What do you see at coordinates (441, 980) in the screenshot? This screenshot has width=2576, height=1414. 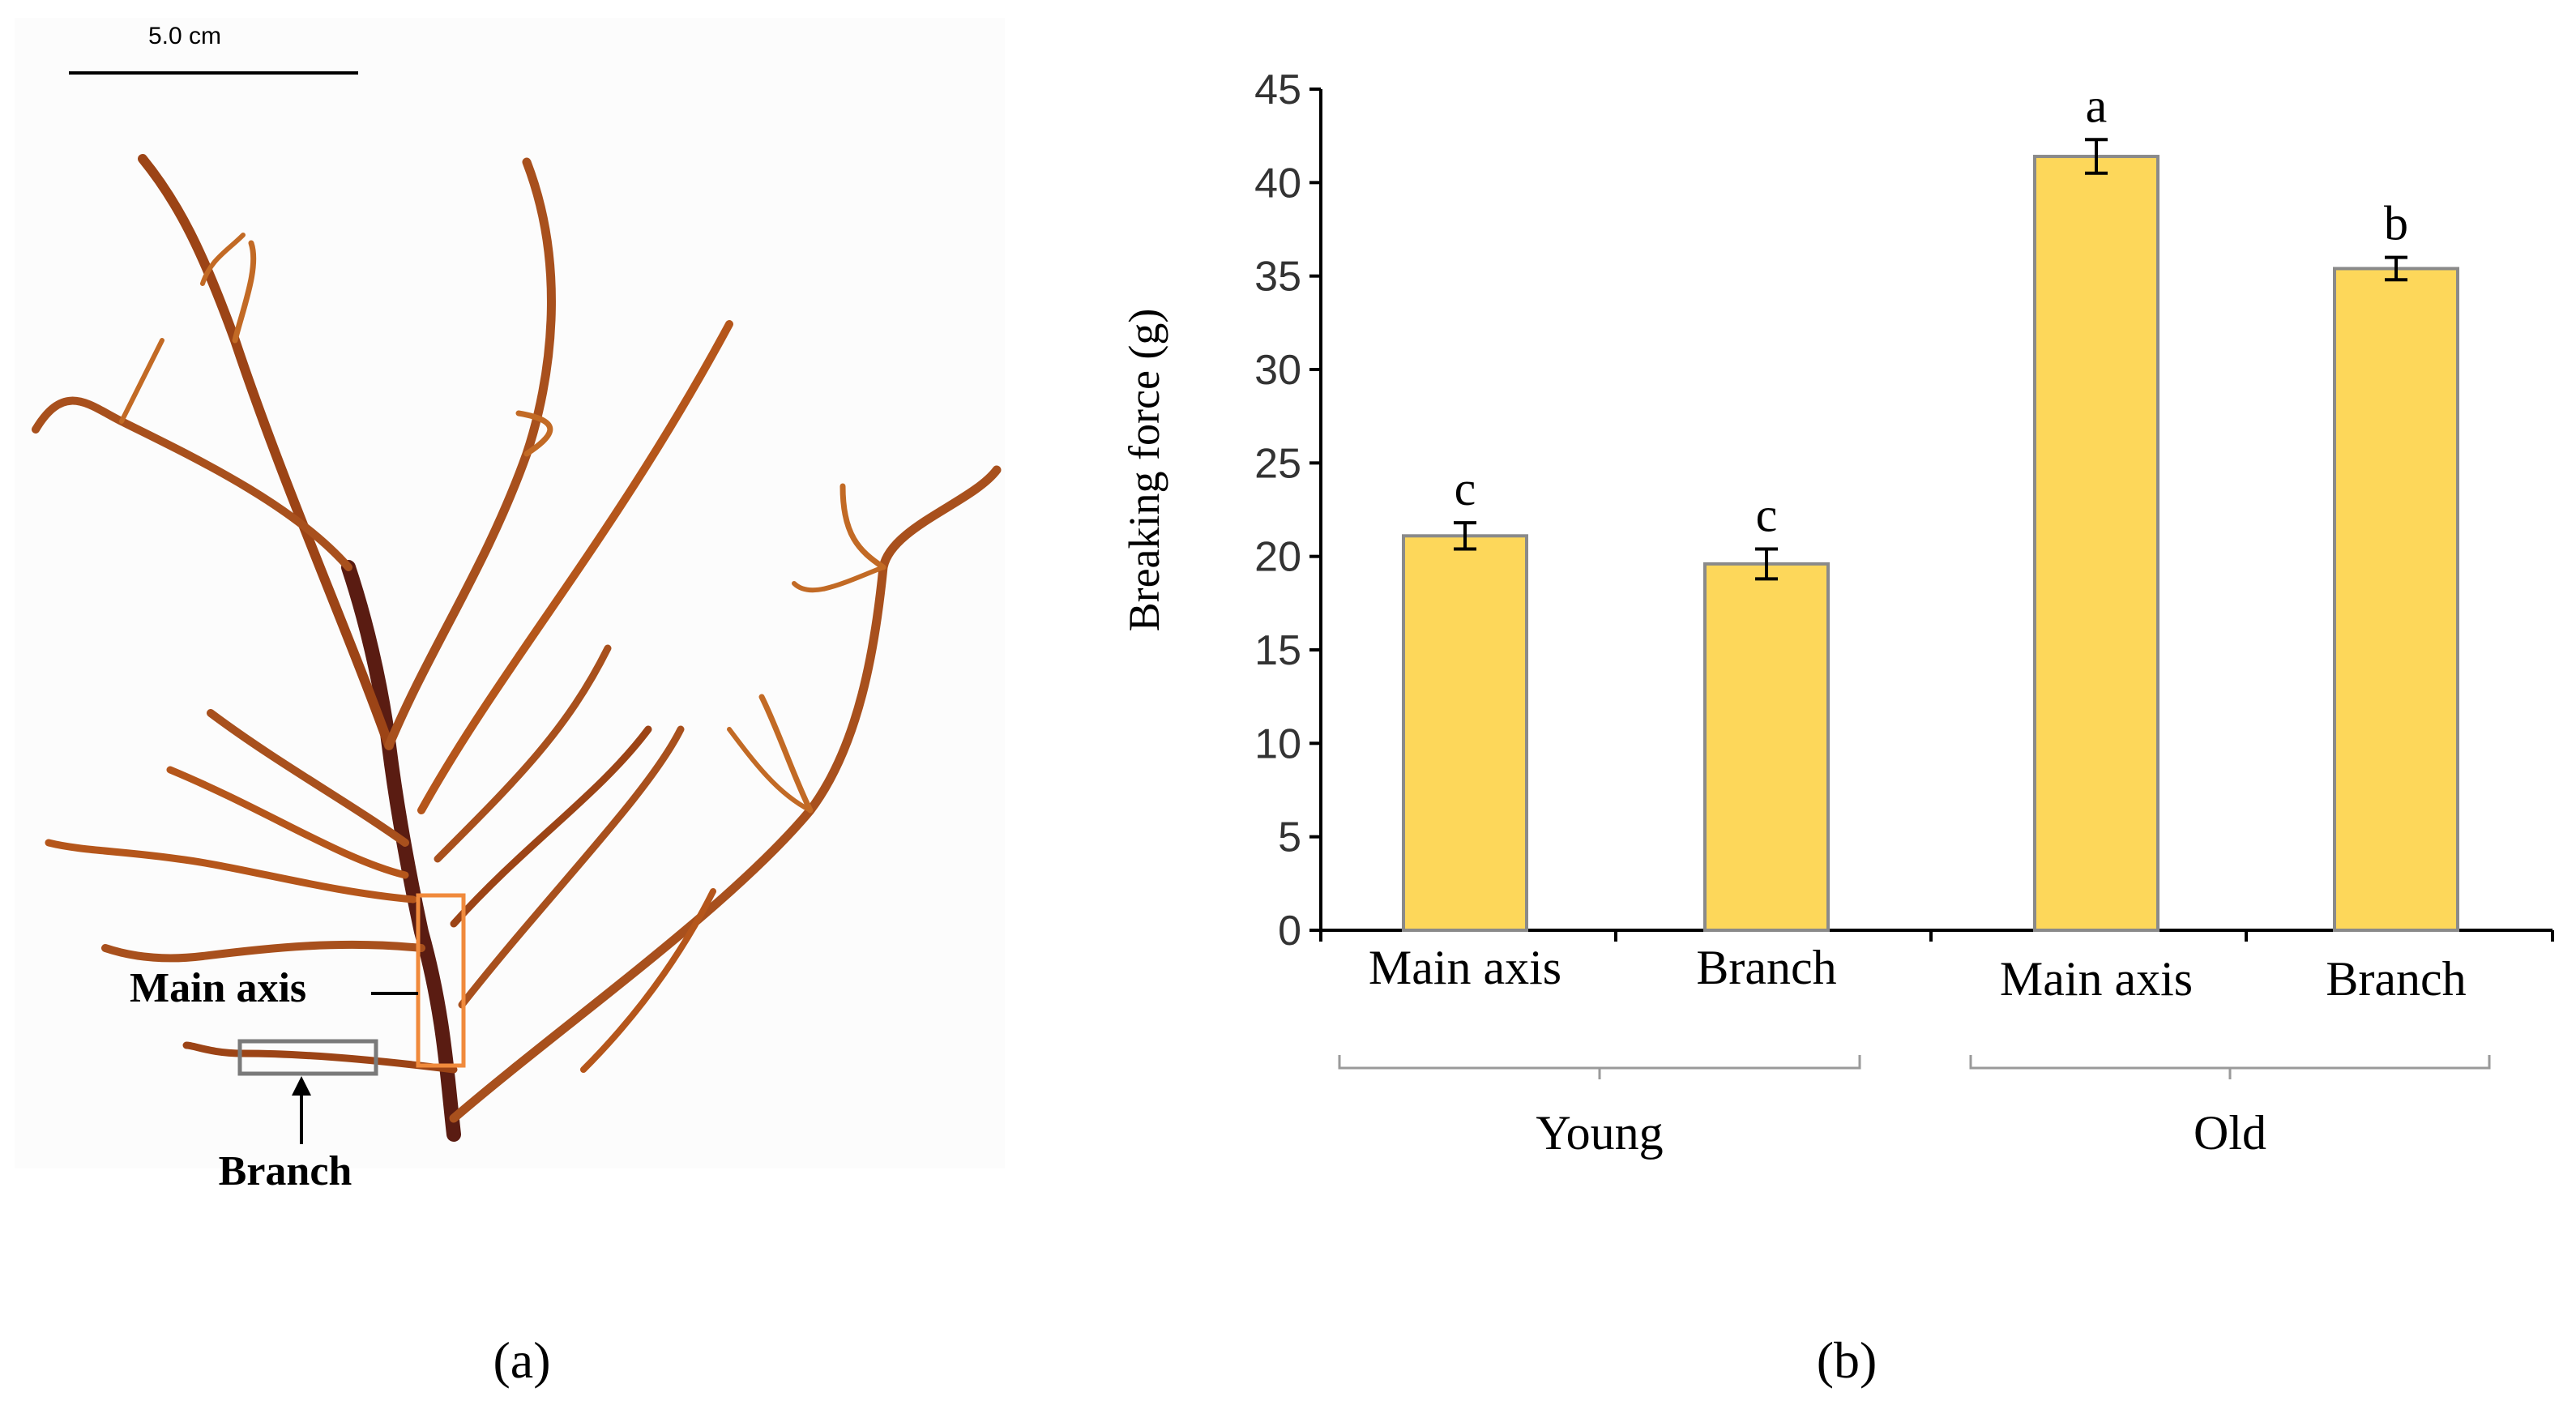 I see `main-axis-box` at bounding box center [441, 980].